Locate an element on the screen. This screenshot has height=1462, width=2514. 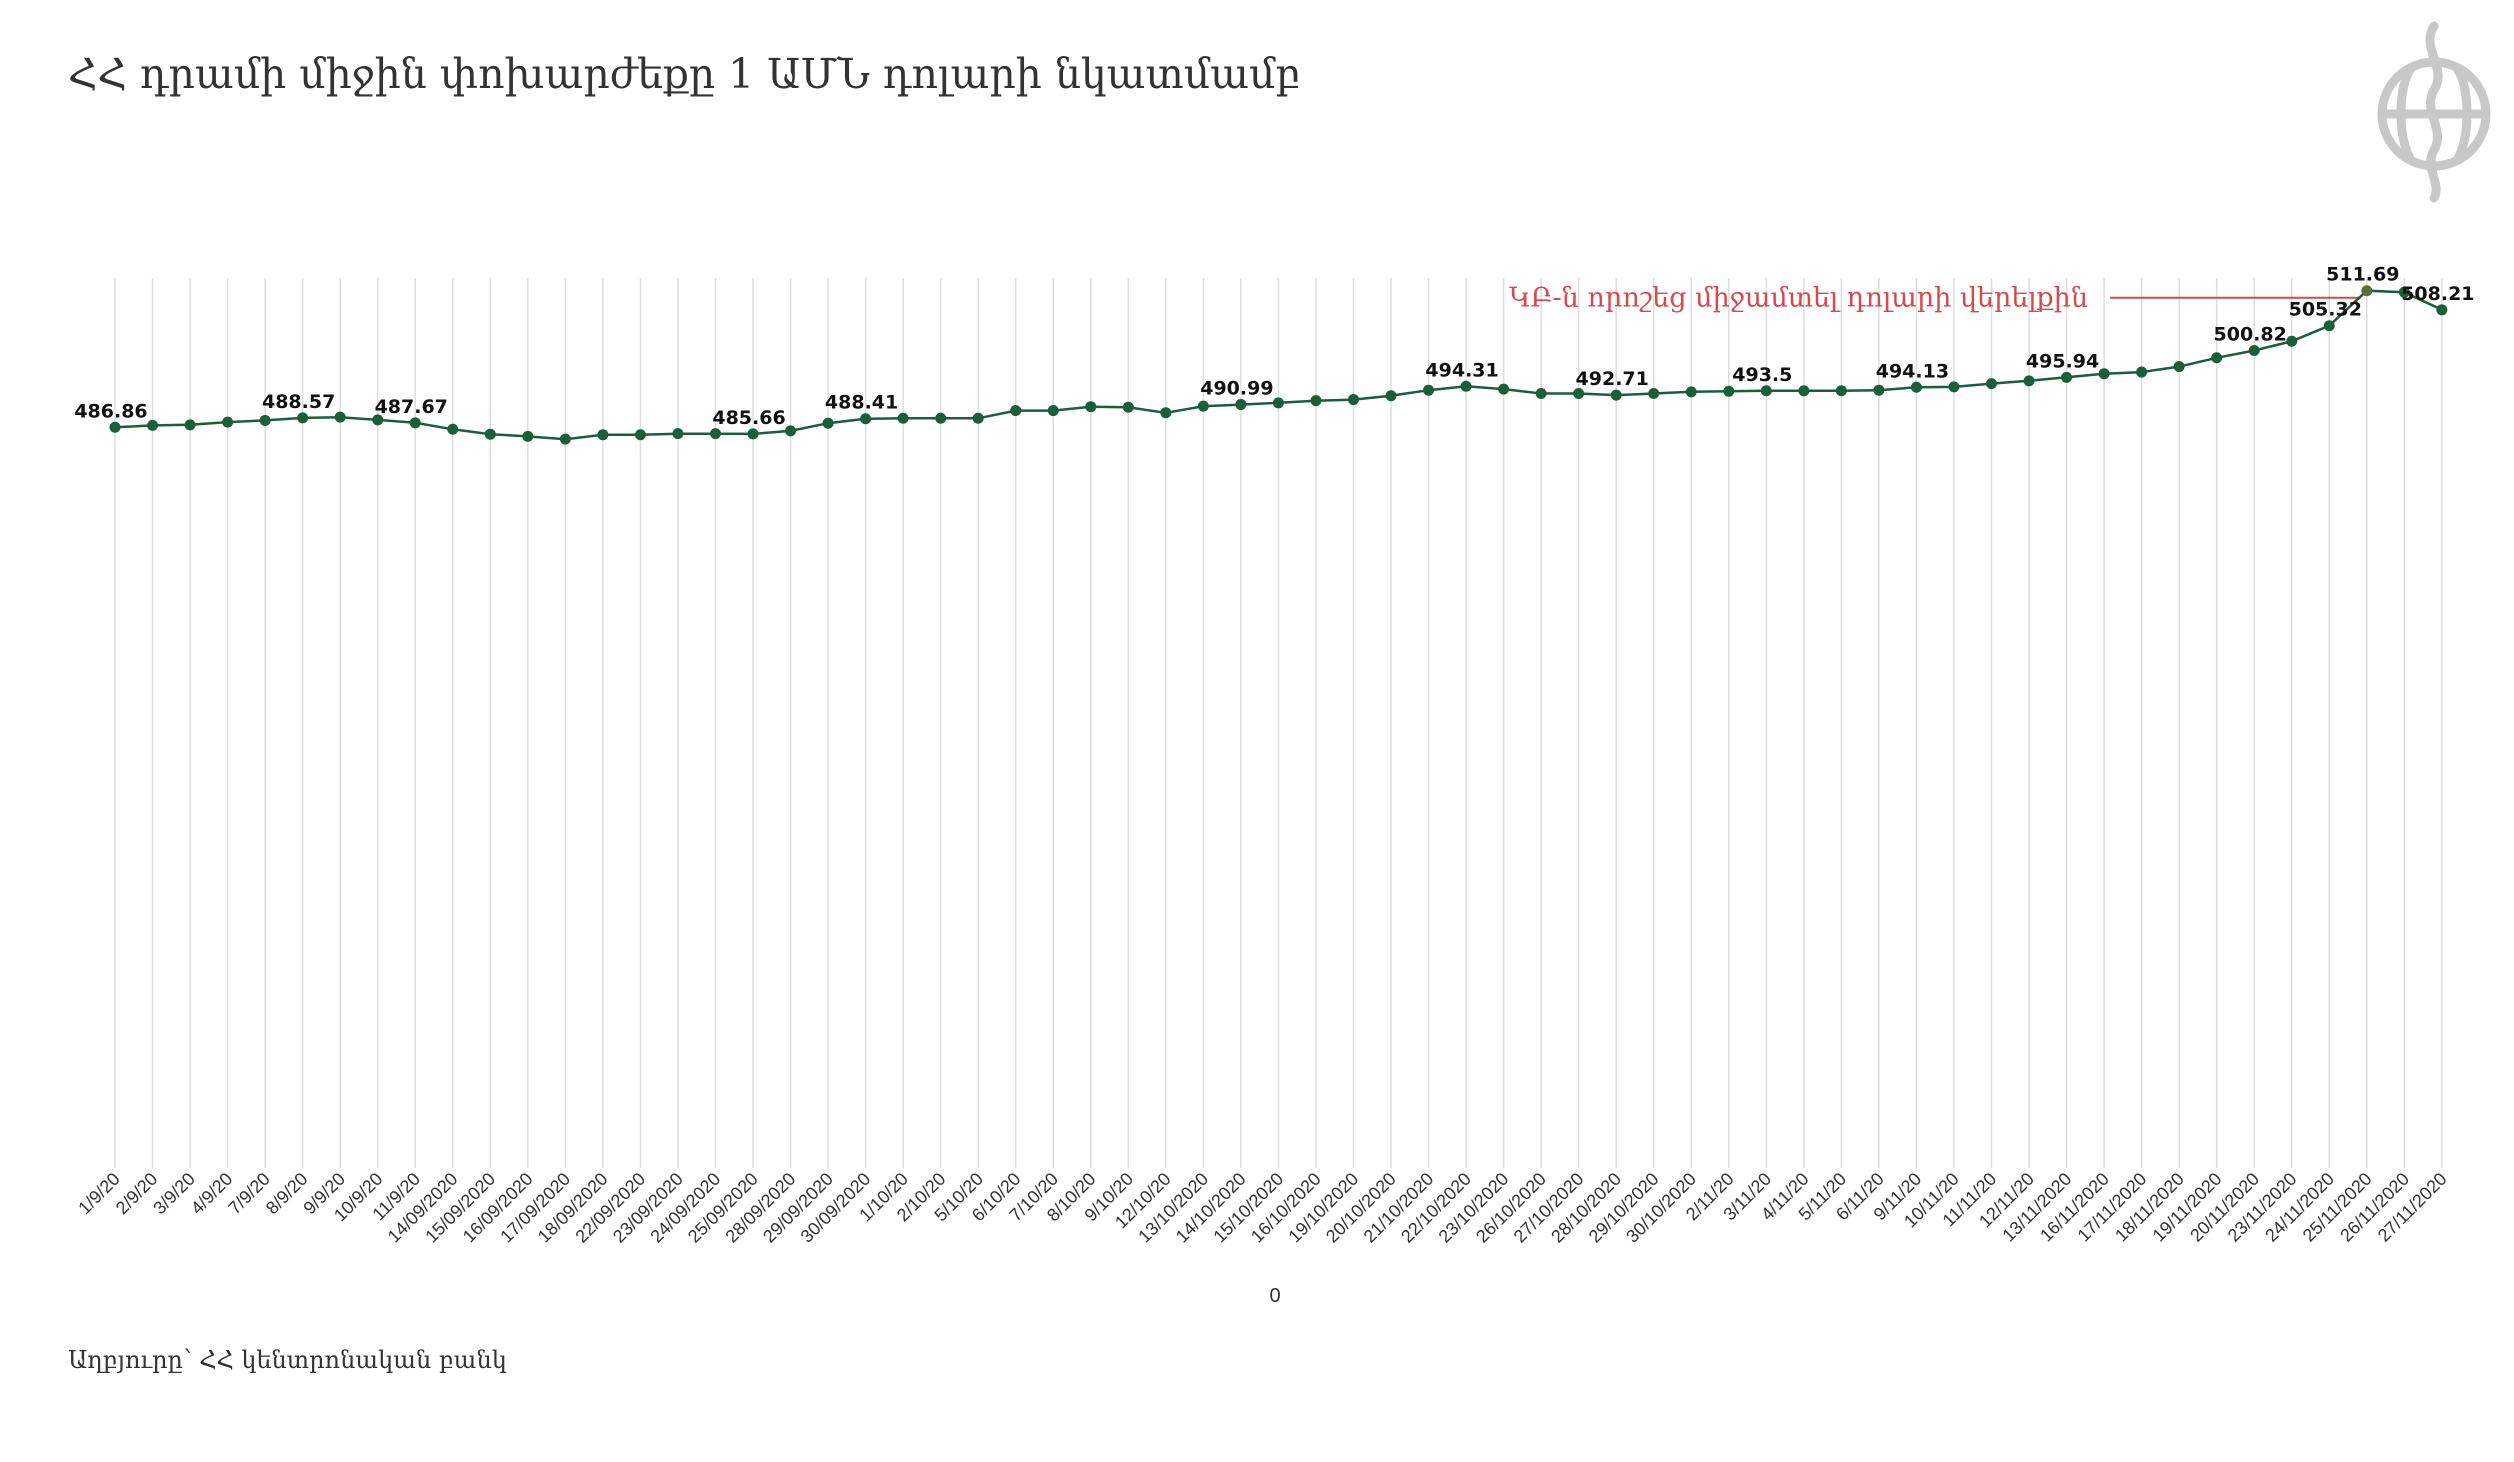
data-label: 495.94 is located at coordinates (2062, 361).